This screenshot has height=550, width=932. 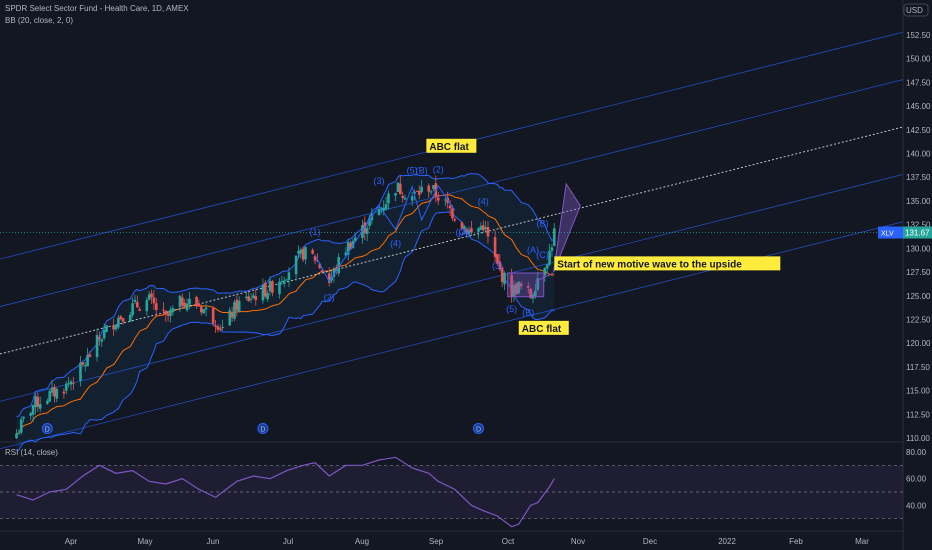 I want to click on time-tick: Sep, so click(x=436, y=541).